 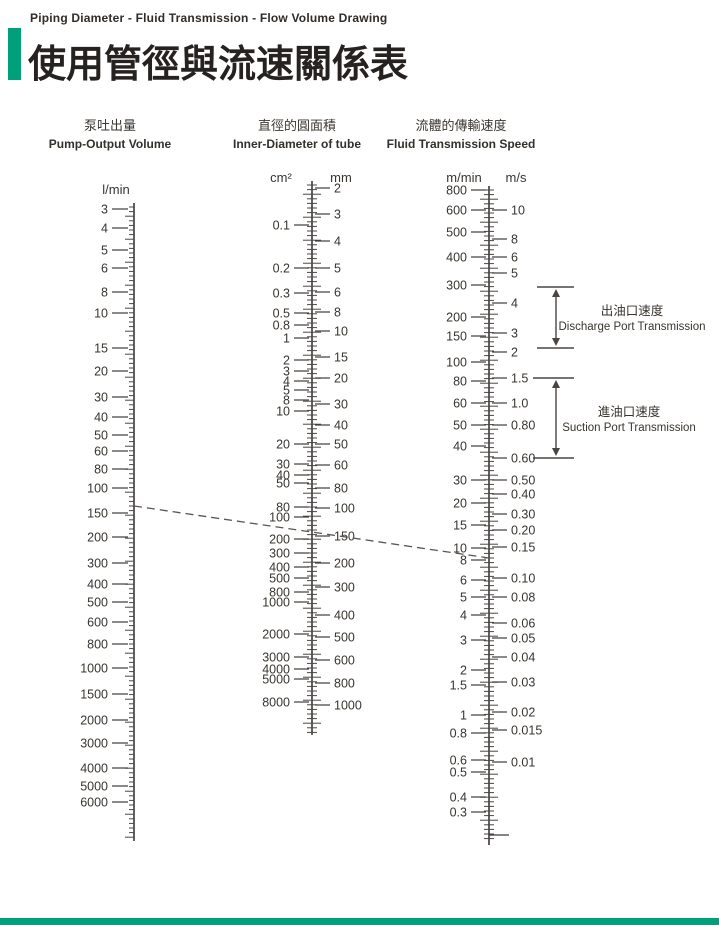 I want to click on tick-label-tube-bore-diameter: 200, so click(x=344, y=564).